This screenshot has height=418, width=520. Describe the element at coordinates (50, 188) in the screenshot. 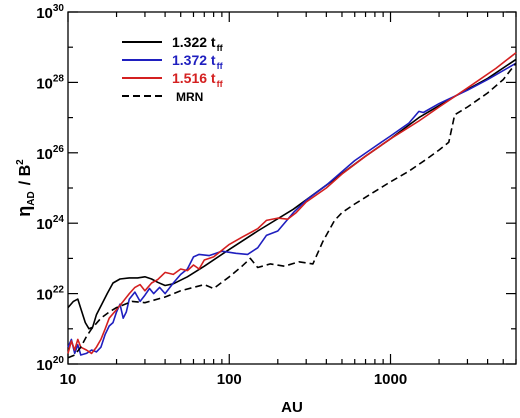

I see `y-tick-labels: 1020 1022 1024 1026 1028 1030` at that location.